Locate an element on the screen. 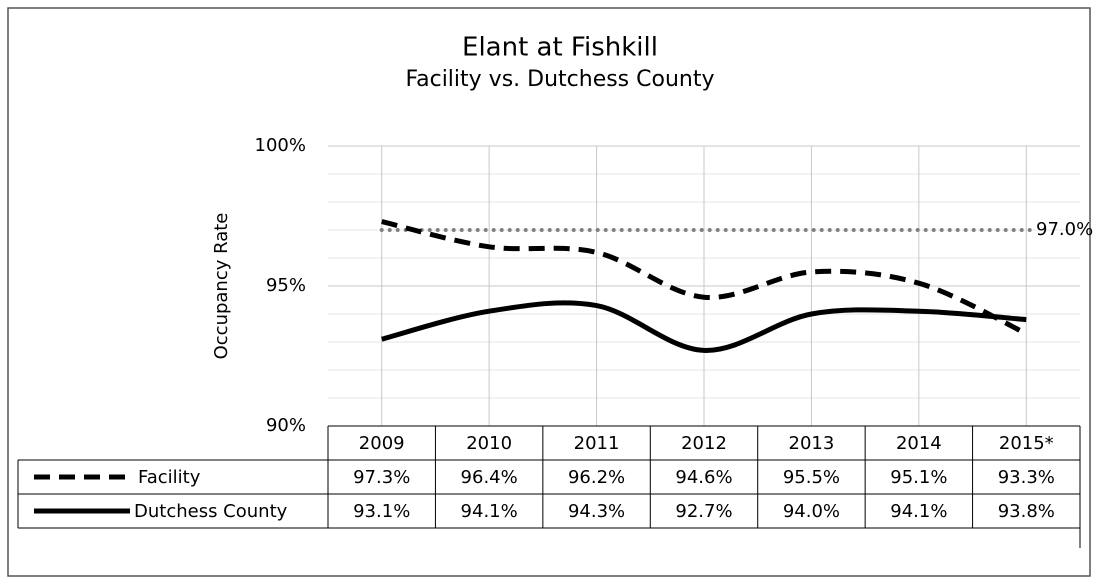 This screenshot has width=1098, height=588. table-value: 97.3% is located at coordinates (381, 477).